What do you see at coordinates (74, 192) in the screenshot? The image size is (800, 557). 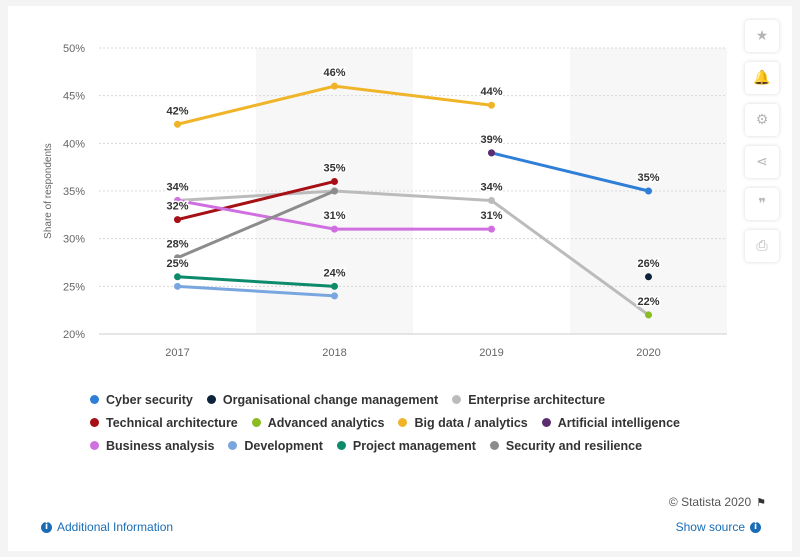 I see `y-tick-label: 35%` at bounding box center [74, 192].